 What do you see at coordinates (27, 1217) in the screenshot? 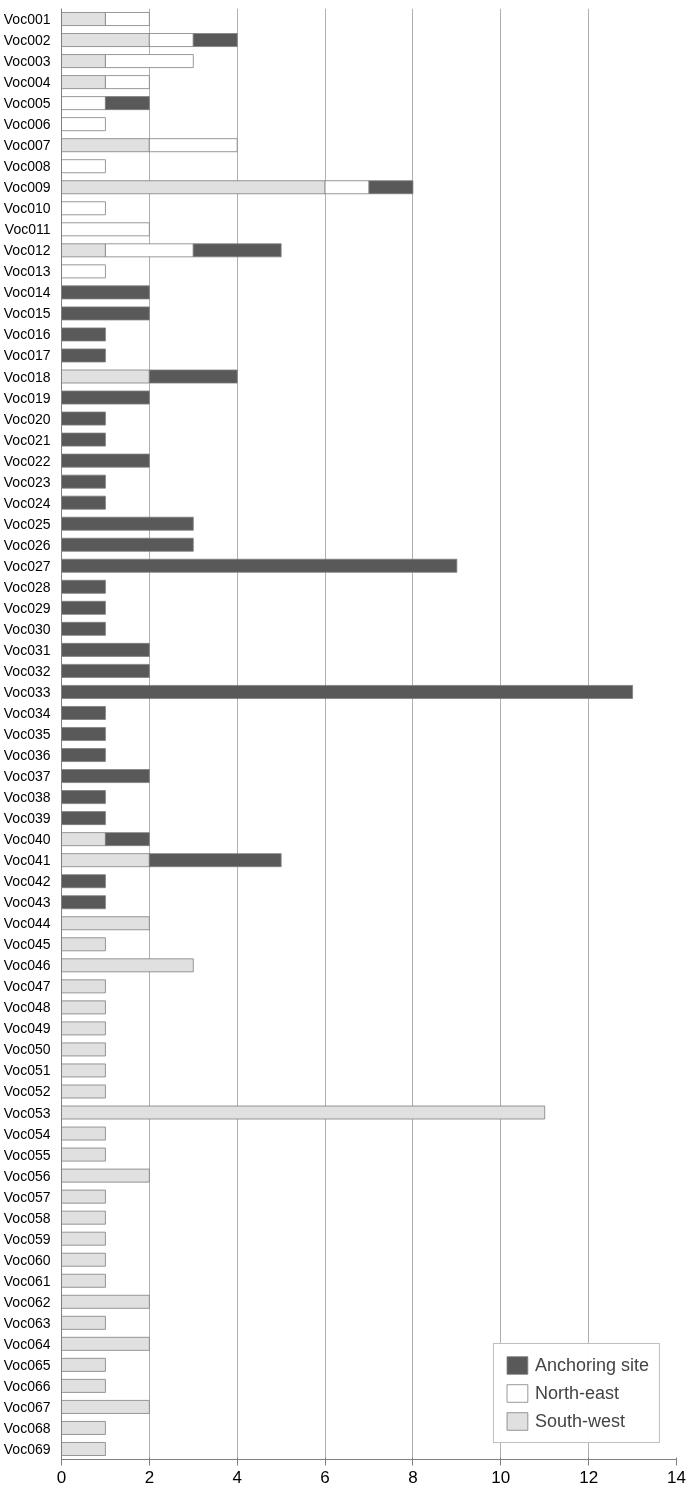
I see `y-tick-label: Voc058` at bounding box center [27, 1217].